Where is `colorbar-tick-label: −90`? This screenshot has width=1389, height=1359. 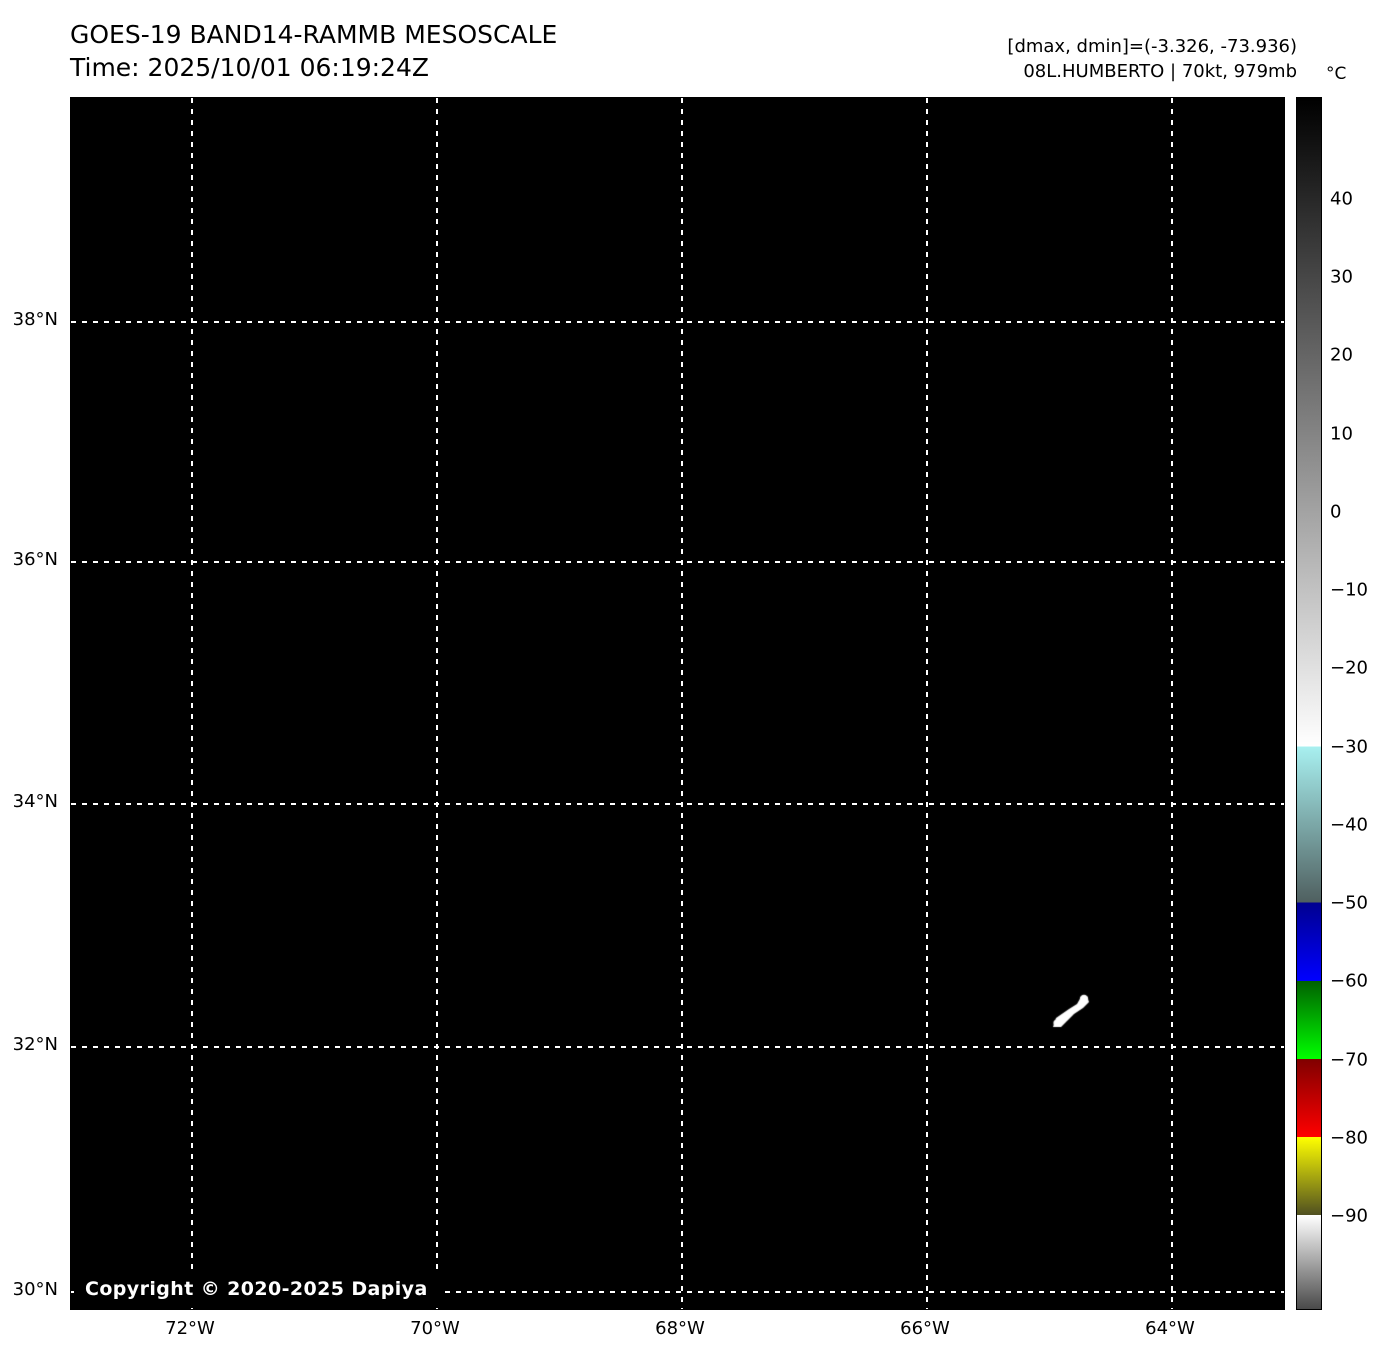 colorbar-tick-label: −90 is located at coordinates (1349, 1216).